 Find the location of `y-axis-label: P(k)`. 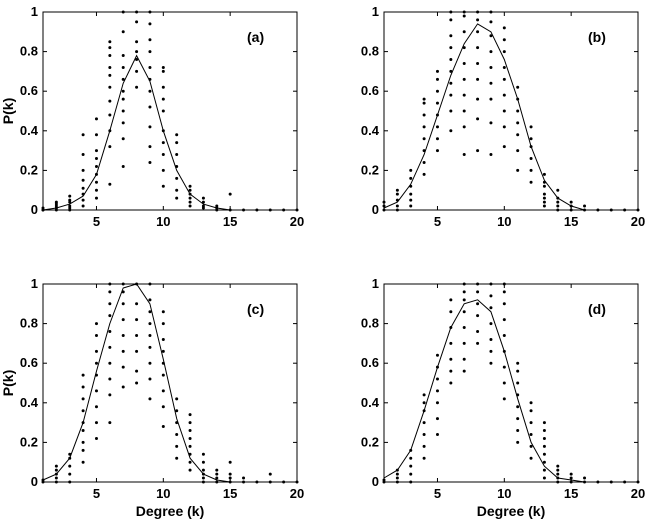

y-axis-label: P(k) is located at coordinates (8, 383).